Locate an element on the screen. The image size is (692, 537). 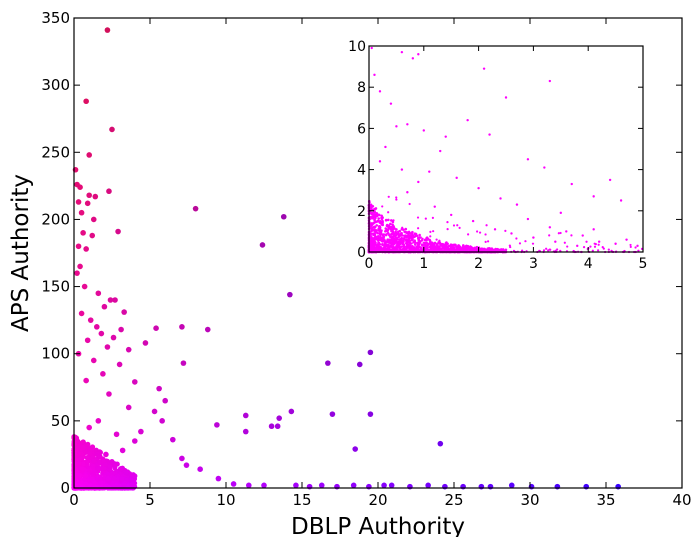
inset-x-tick-label: 1 is located at coordinates (423, 264).